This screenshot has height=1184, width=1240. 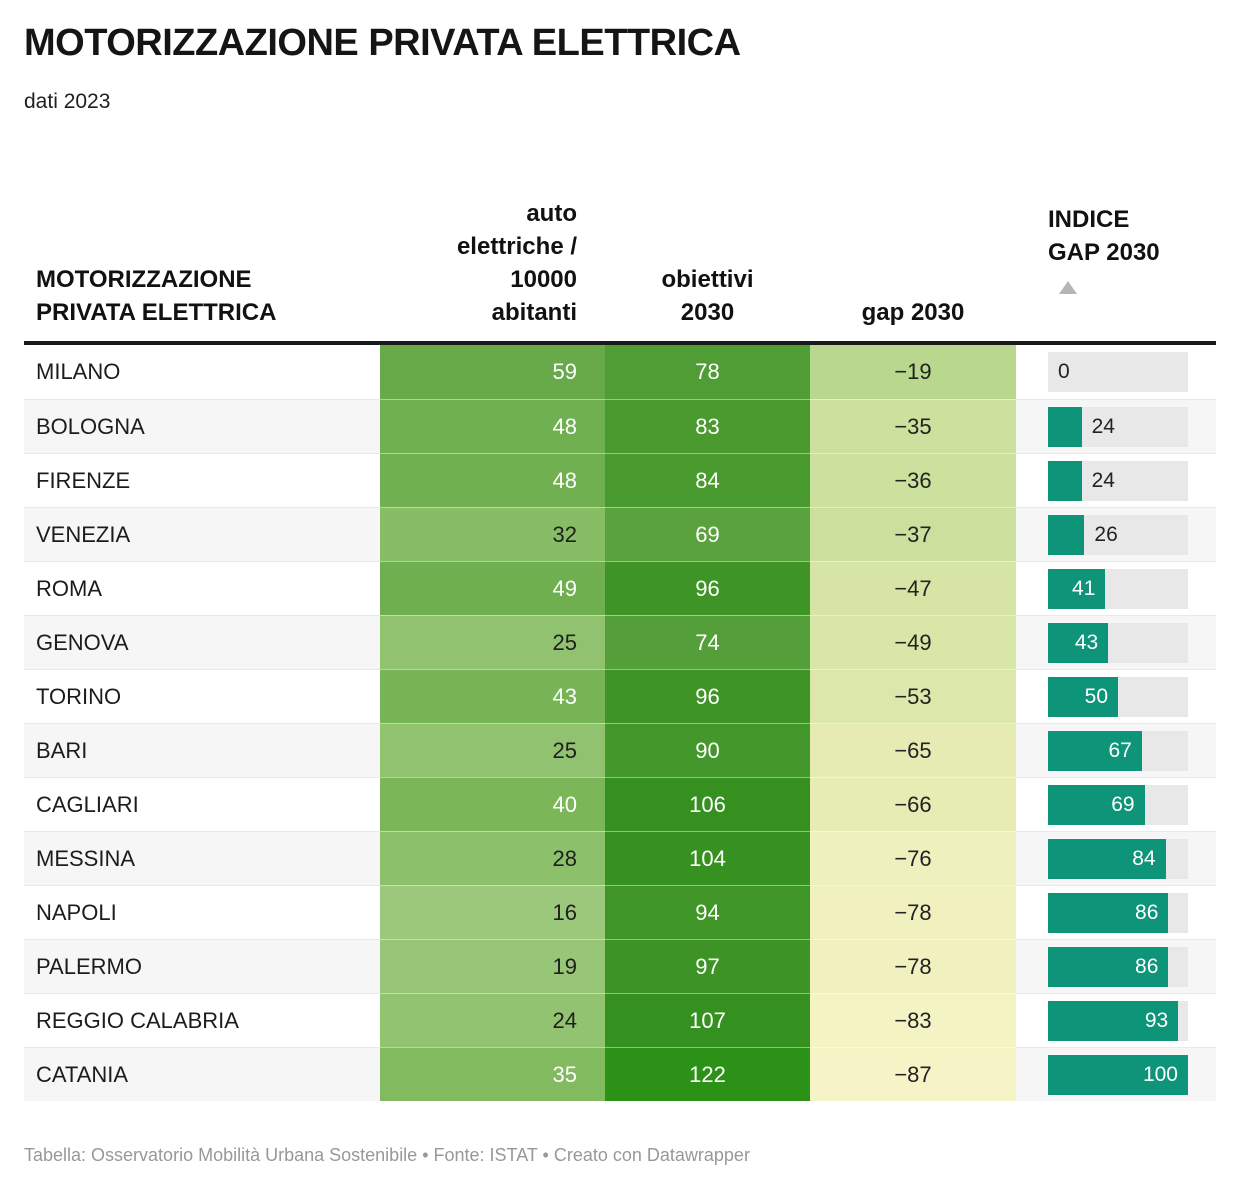 What do you see at coordinates (913, 1073) in the screenshot?
I see `cell-gap-2030: −87` at bounding box center [913, 1073].